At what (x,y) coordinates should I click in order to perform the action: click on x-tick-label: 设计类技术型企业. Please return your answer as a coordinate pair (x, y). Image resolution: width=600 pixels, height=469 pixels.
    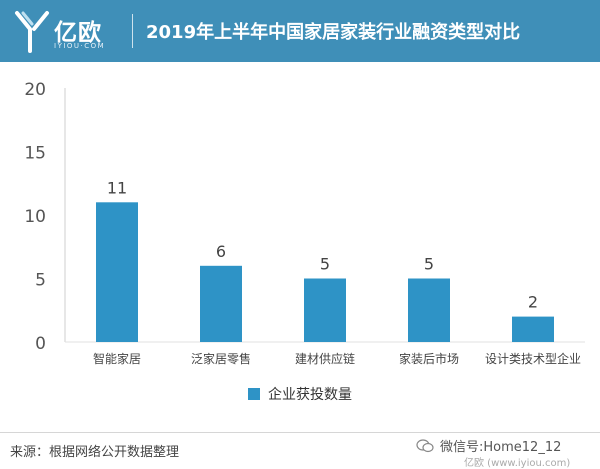
    Looking at the image, I should click on (533, 358).